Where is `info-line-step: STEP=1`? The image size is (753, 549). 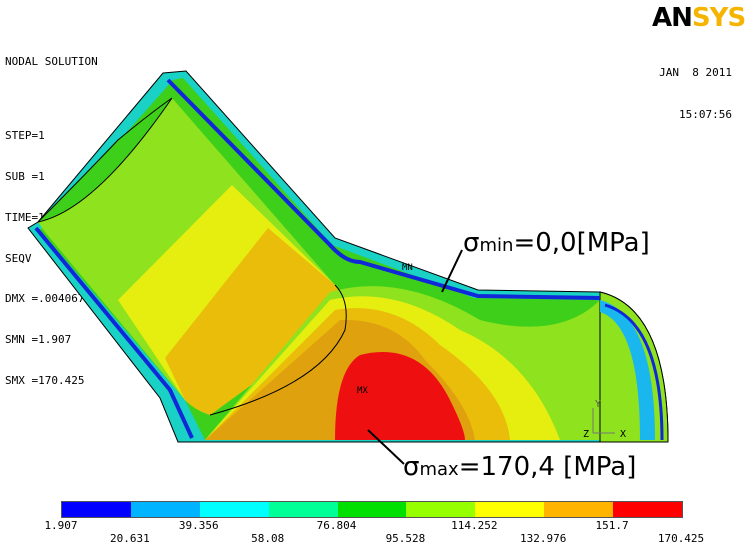
info-line-step: STEP=1 is located at coordinates (25, 136).